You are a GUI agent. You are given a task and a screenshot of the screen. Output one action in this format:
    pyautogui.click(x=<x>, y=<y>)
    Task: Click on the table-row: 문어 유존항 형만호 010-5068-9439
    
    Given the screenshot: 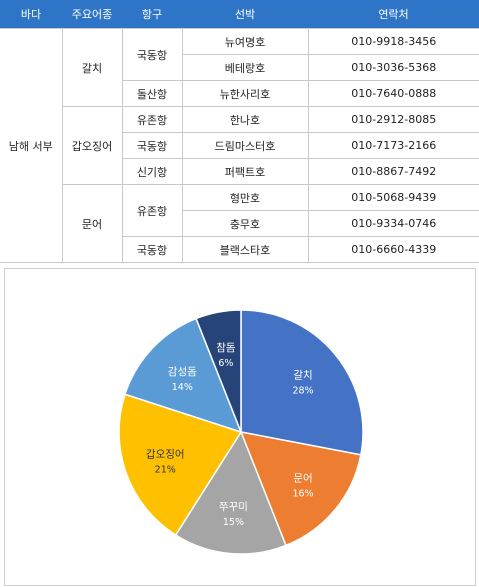 What is the action you would take?
    pyautogui.click(x=239, y=223)
    